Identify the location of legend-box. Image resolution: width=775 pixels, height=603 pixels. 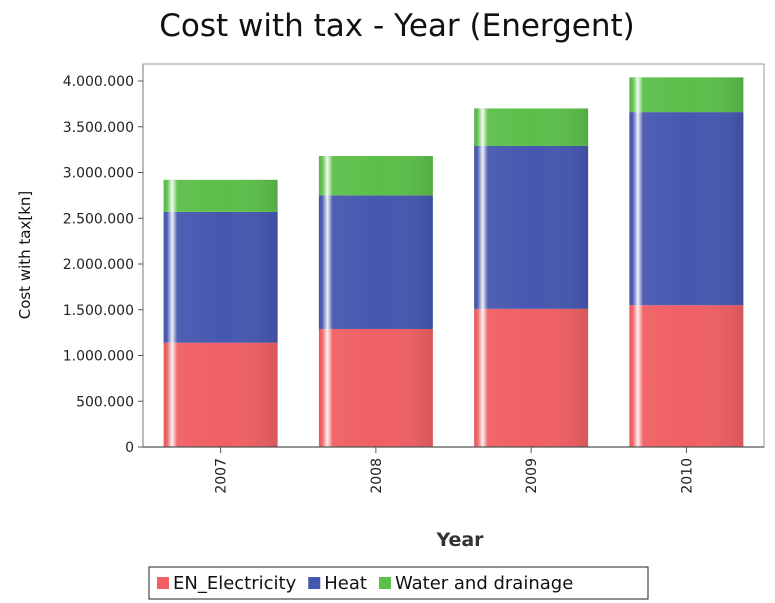
(398, 583).